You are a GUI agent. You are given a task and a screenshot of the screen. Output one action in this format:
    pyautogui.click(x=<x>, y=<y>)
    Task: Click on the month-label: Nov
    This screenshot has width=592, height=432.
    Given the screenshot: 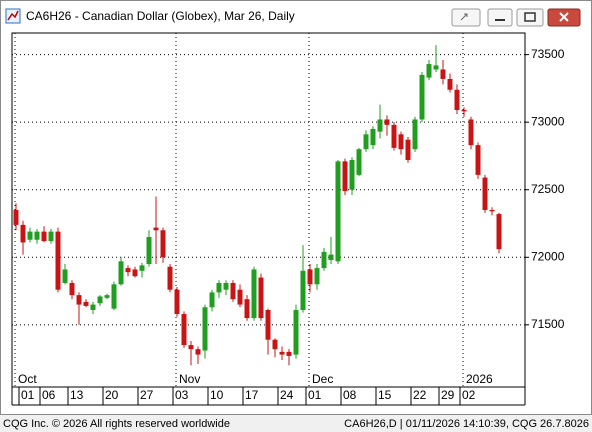 What is the action you would take?
    pyautogui.click(x=189, y=379)
    